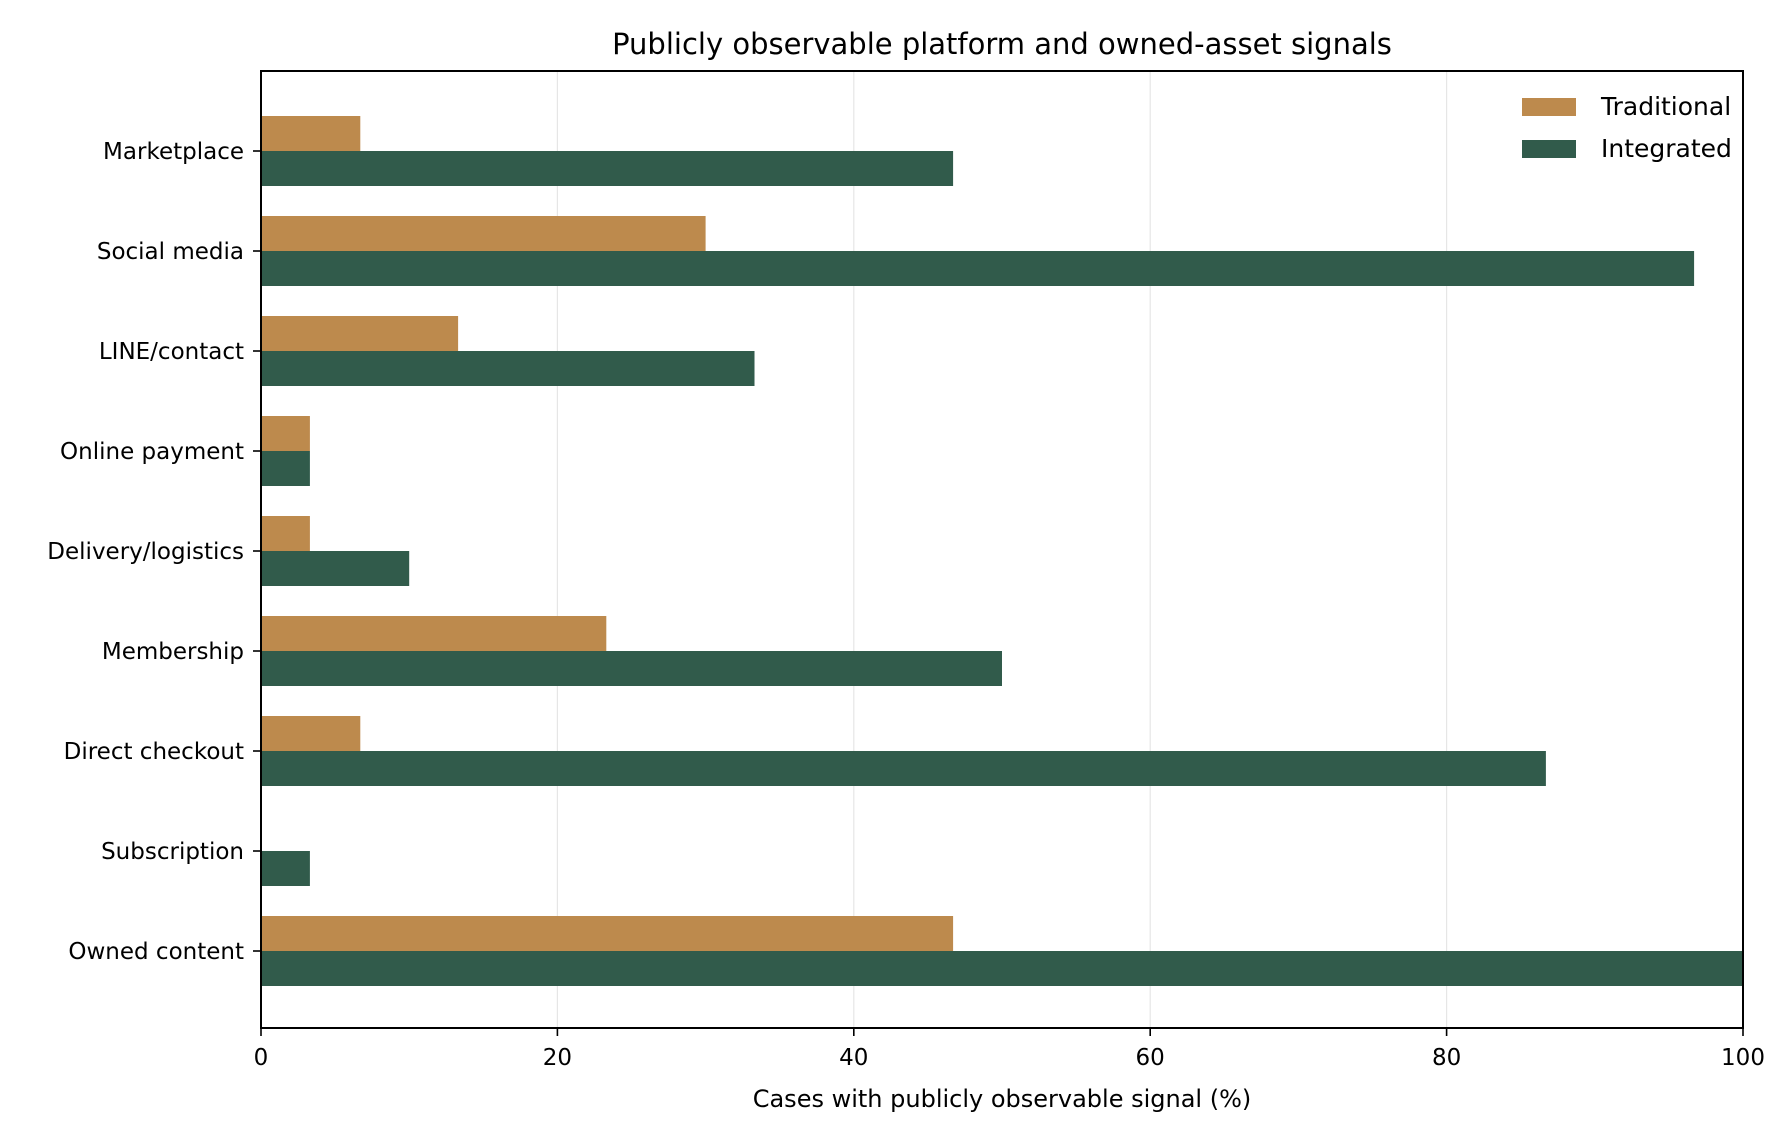 The image size is (1786, 1144). Describe the element at coordinates (1666, 148) in the screenshot. I see `legend-label-integrated: Integrated` at that location.